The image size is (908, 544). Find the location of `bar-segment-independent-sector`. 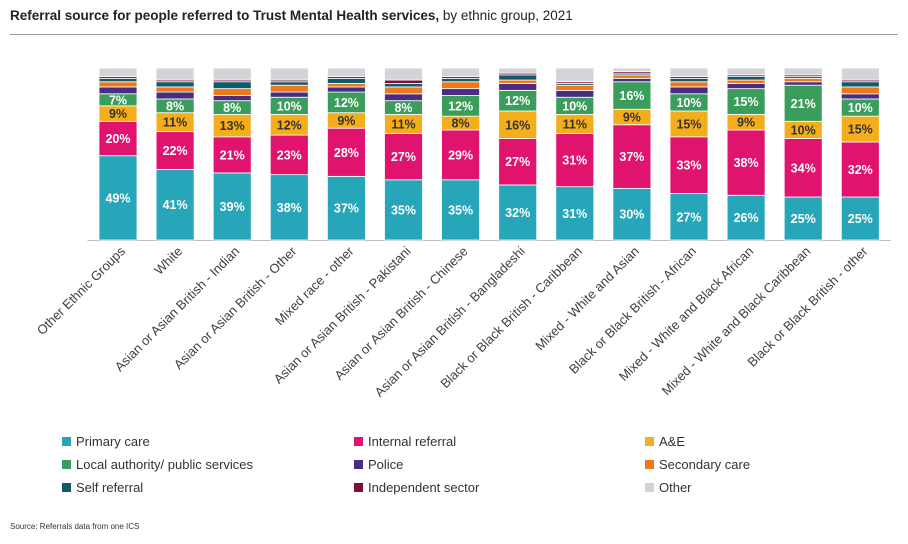

bar-segment-independent-sector is located at coordinates (403, 81).